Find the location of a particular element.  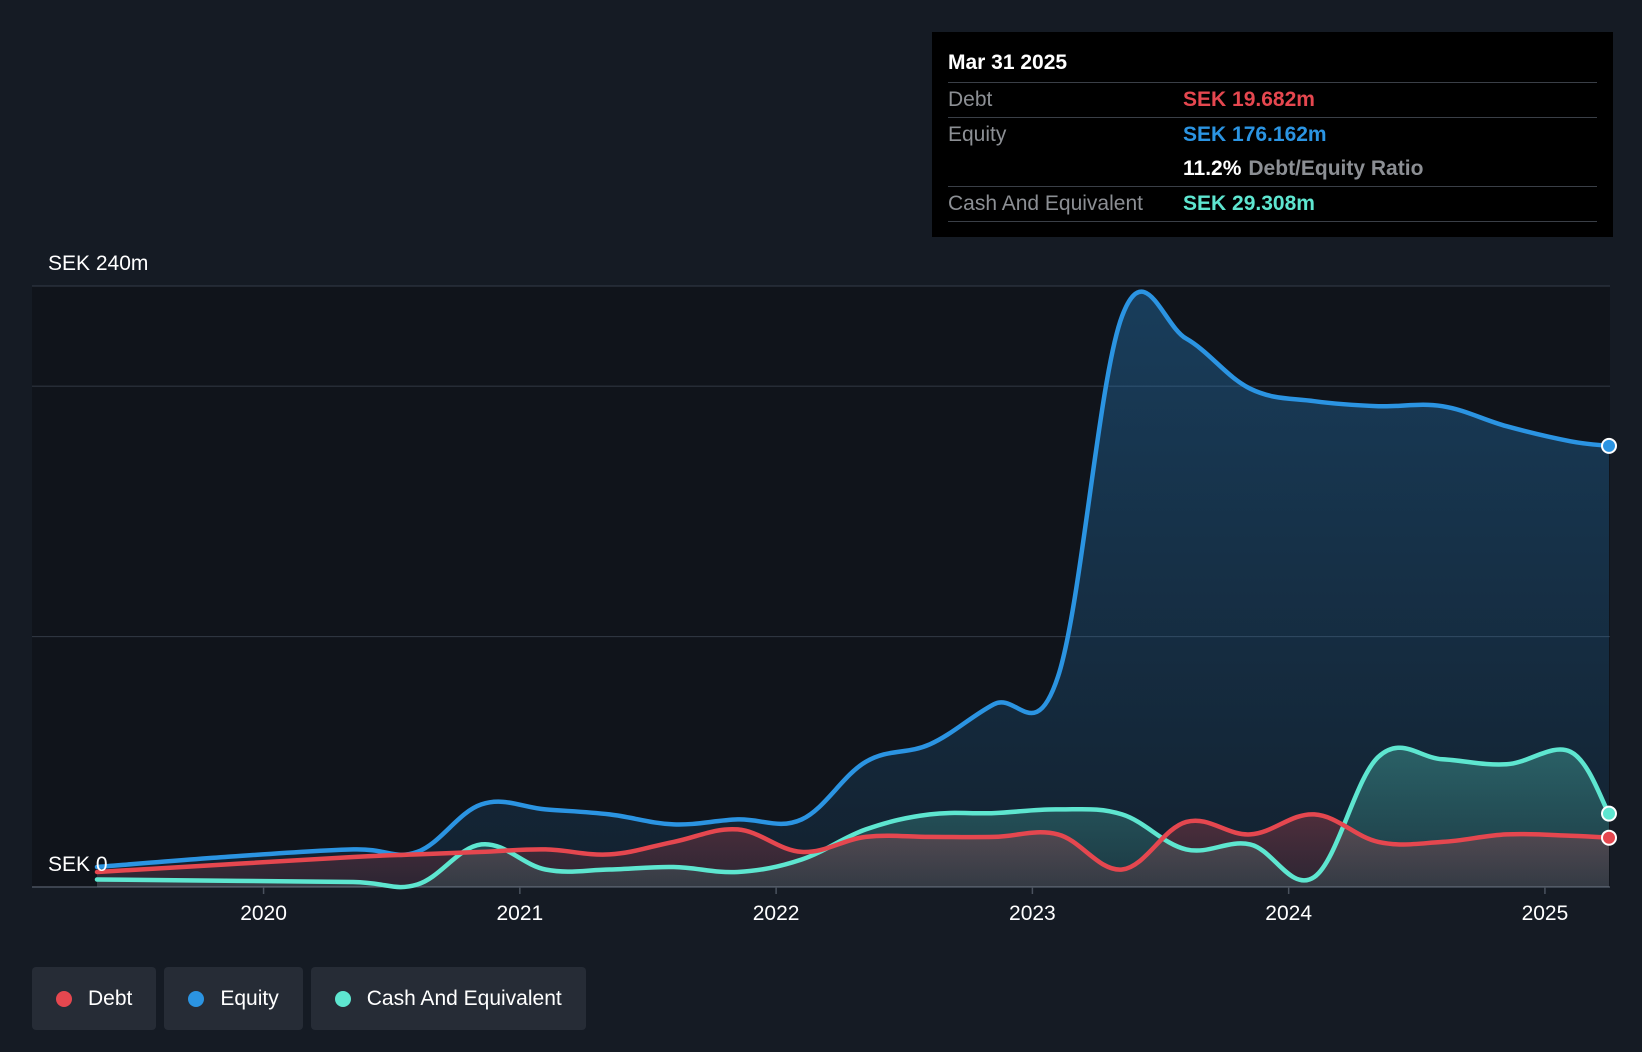

x-tick-label-2024: 2024 is located at coordinates (1288, 913).